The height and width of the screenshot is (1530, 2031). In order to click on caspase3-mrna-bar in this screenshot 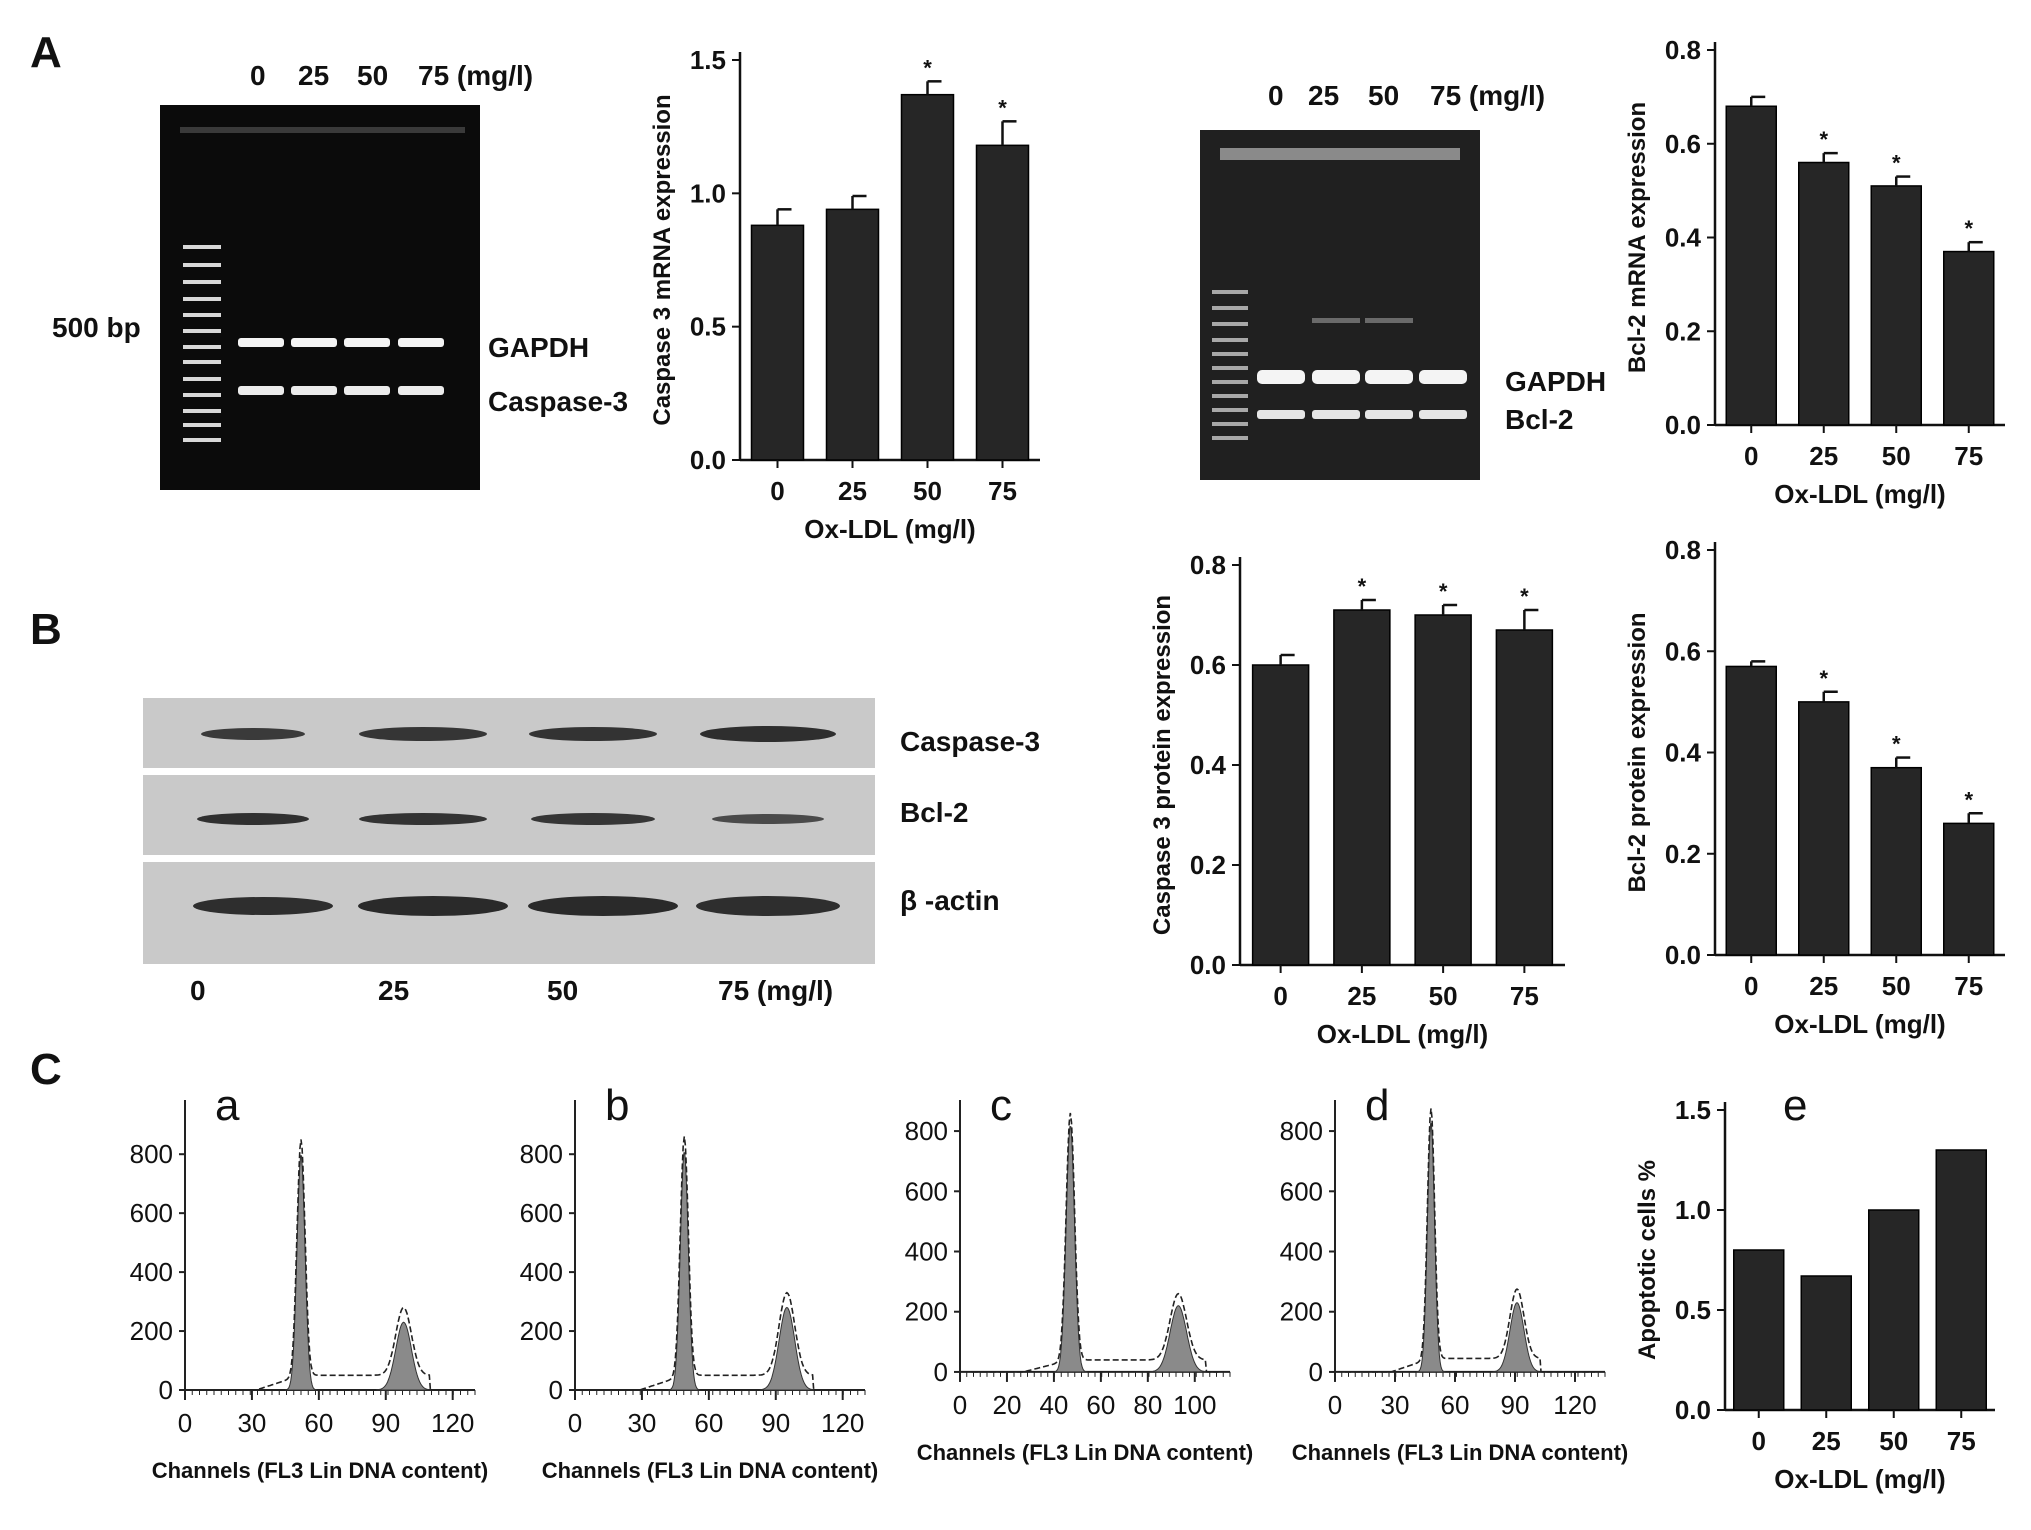, I will do `click(1002, 302)`.